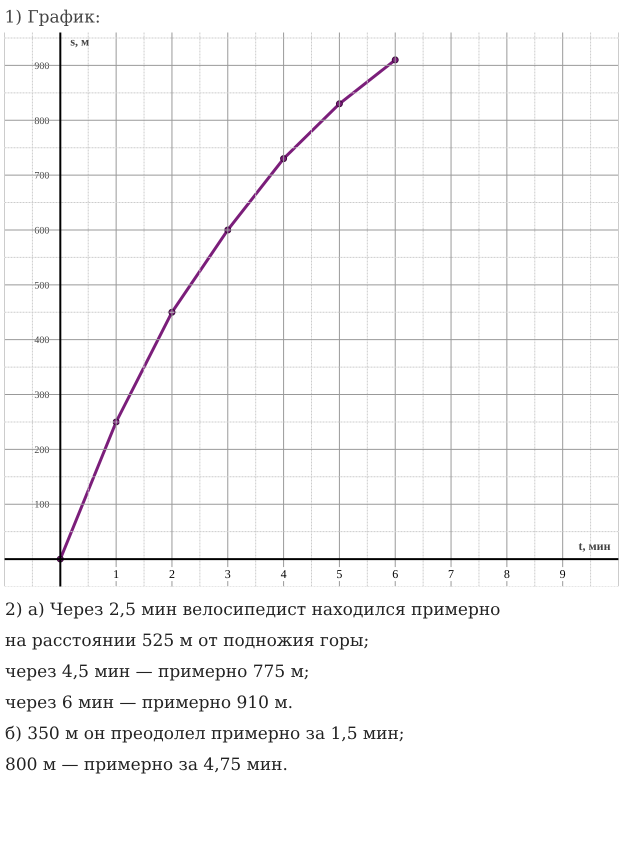  Describe the element at coordinates (52, 18) in the screenshot. I see `chart-title: 1) График:` at that location.